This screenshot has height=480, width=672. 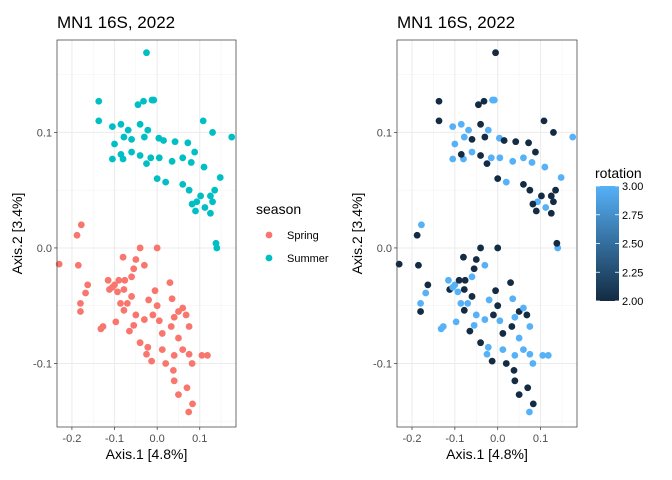 What do you see at coordinates (632, 302) in the screenshot?
I see `colorbar-tick-label: 2.00` at bounding box center [632, 302].